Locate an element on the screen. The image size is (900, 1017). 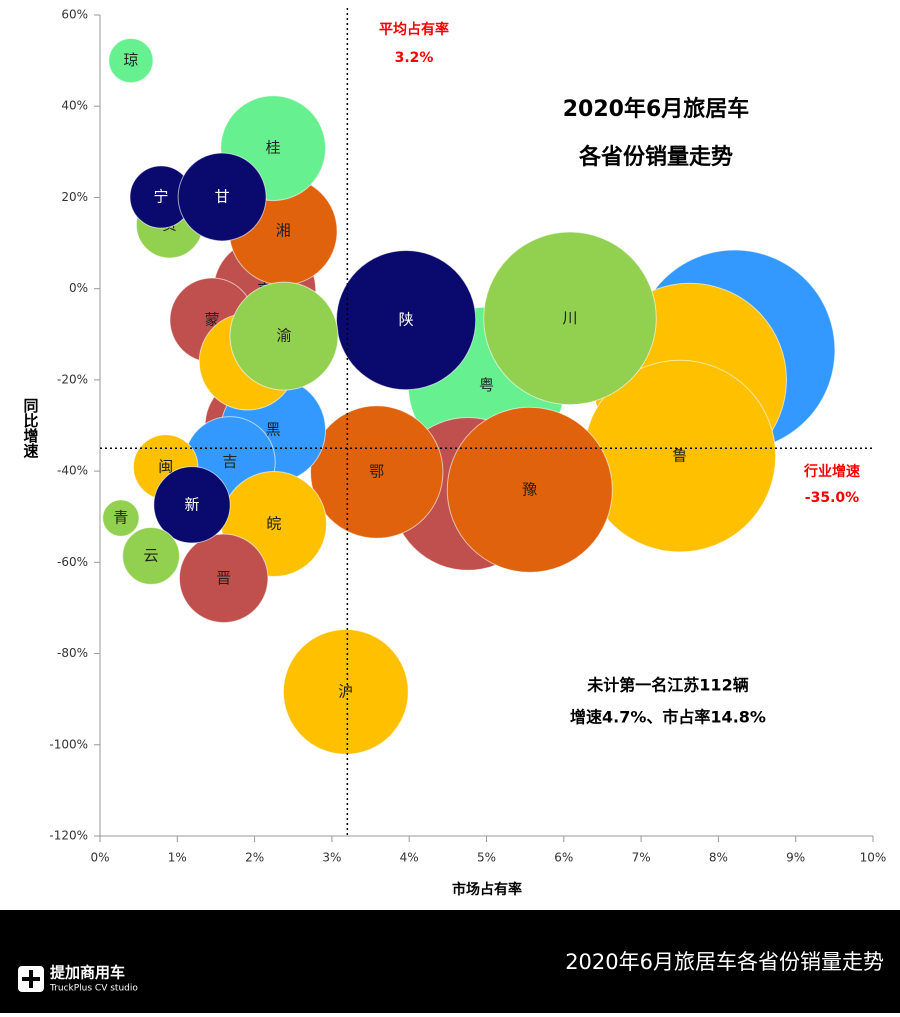
chart-title: 各省份销量走势 is located at coordinates (655, 157).